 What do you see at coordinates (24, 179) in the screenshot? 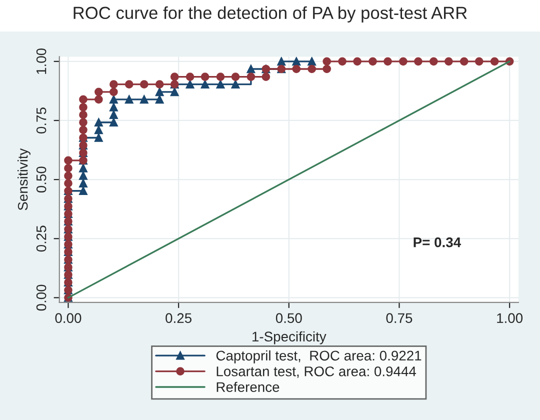
I see `y-axis-title: Sensitivity` at bounding box center [24, 179].